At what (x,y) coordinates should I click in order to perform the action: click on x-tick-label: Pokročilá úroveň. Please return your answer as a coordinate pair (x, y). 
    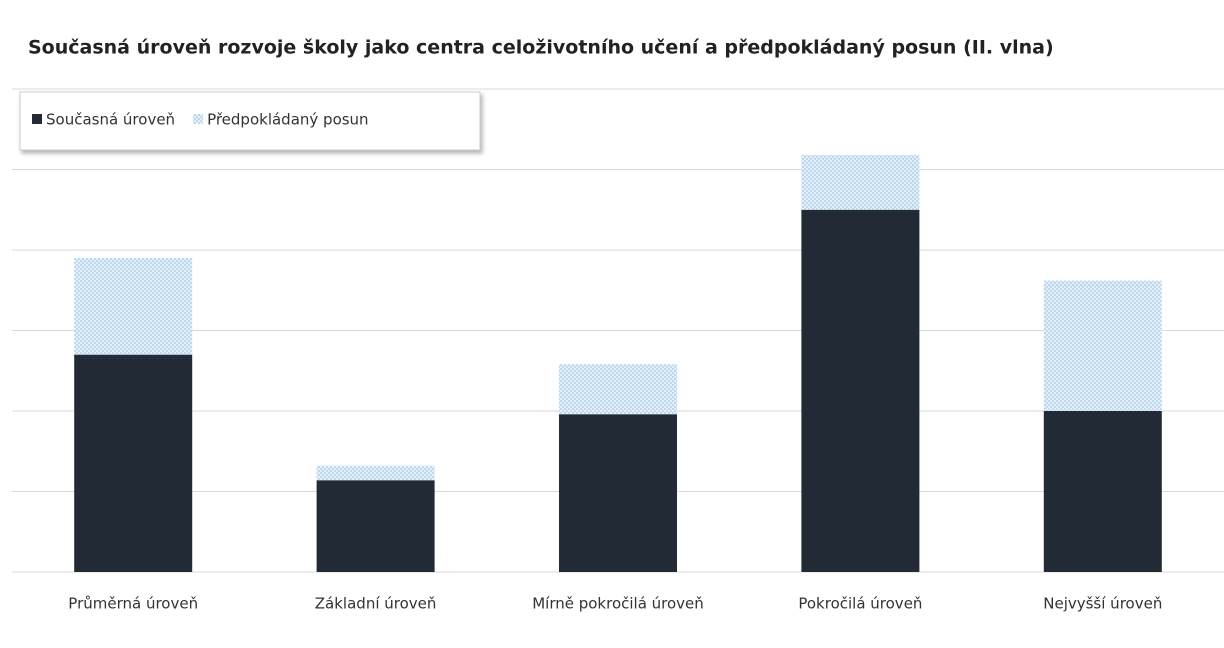
    Looking at the image, I should click on (860, 604).